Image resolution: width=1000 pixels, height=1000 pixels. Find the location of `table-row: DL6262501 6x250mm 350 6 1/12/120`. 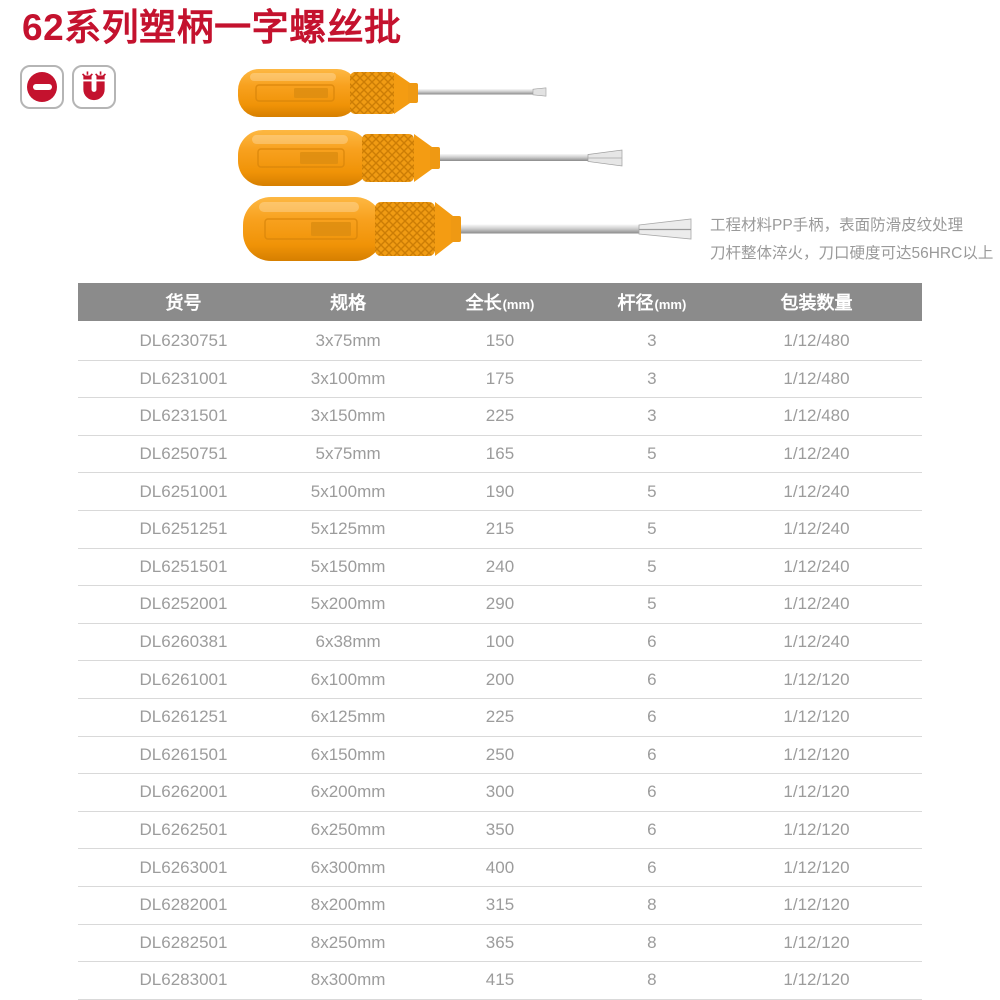

table-row: DL6262501 6x250mm 350 6 1/12/120 is located at coordinates (500, 830).